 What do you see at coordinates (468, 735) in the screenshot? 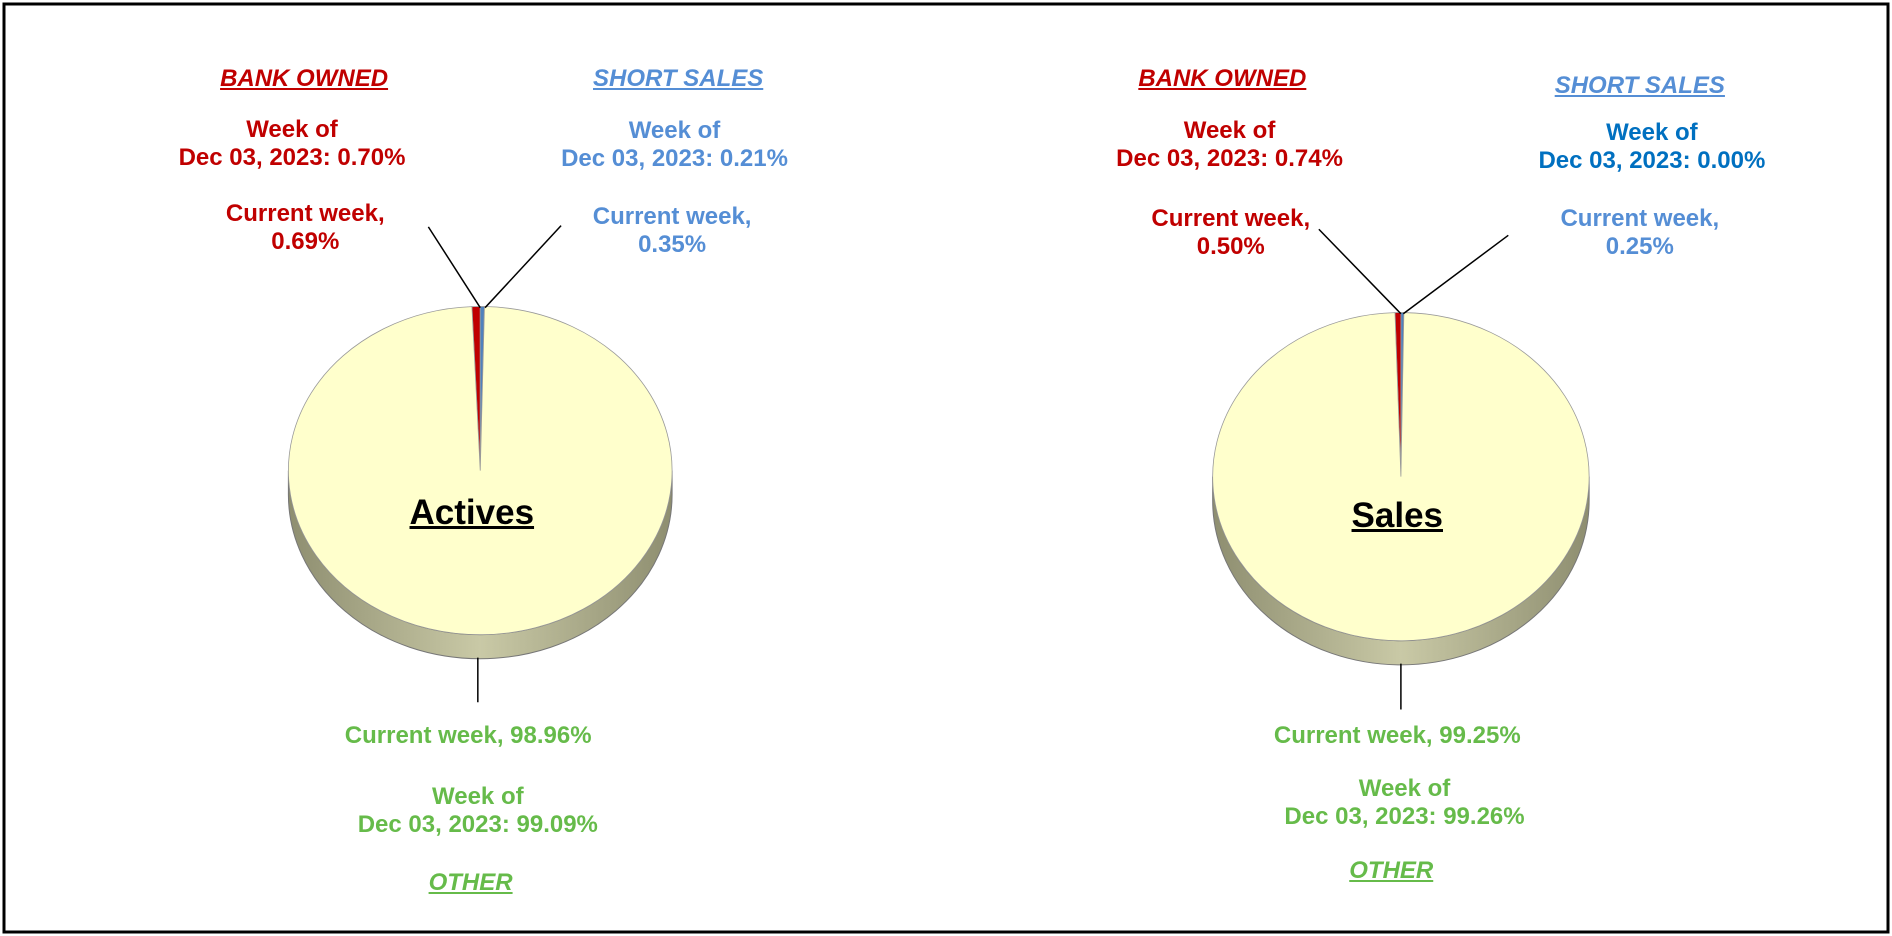
I see `current-label: Current week, 98.96%` at bounding box center [468, 735].